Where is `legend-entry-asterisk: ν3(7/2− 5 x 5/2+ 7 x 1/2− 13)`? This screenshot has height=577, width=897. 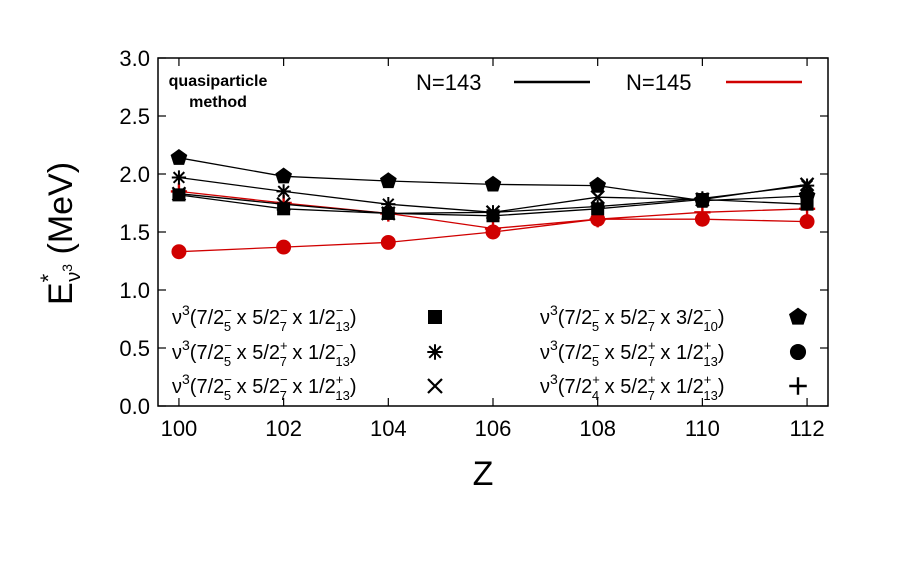
legend-entry-asterisk: ν3(7/2− 5 x 5/2+ 7 x 1/2− 13) is located at coordinates (264, 353).